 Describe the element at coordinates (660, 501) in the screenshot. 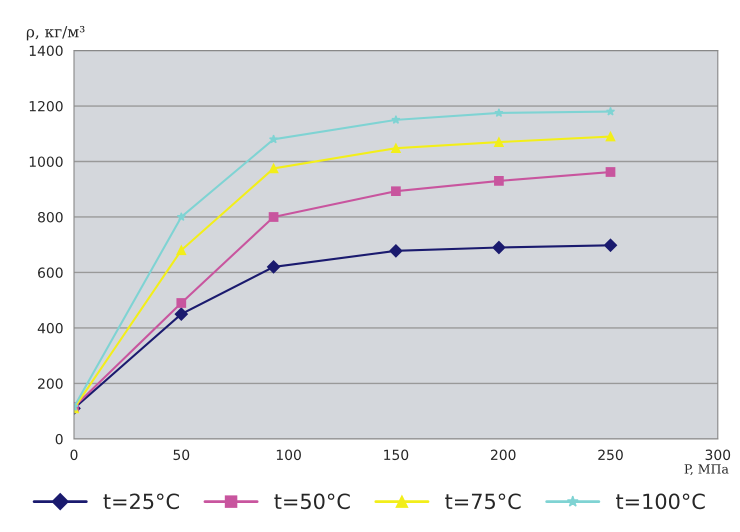

I see `legend-label: t=100°C` at that location.